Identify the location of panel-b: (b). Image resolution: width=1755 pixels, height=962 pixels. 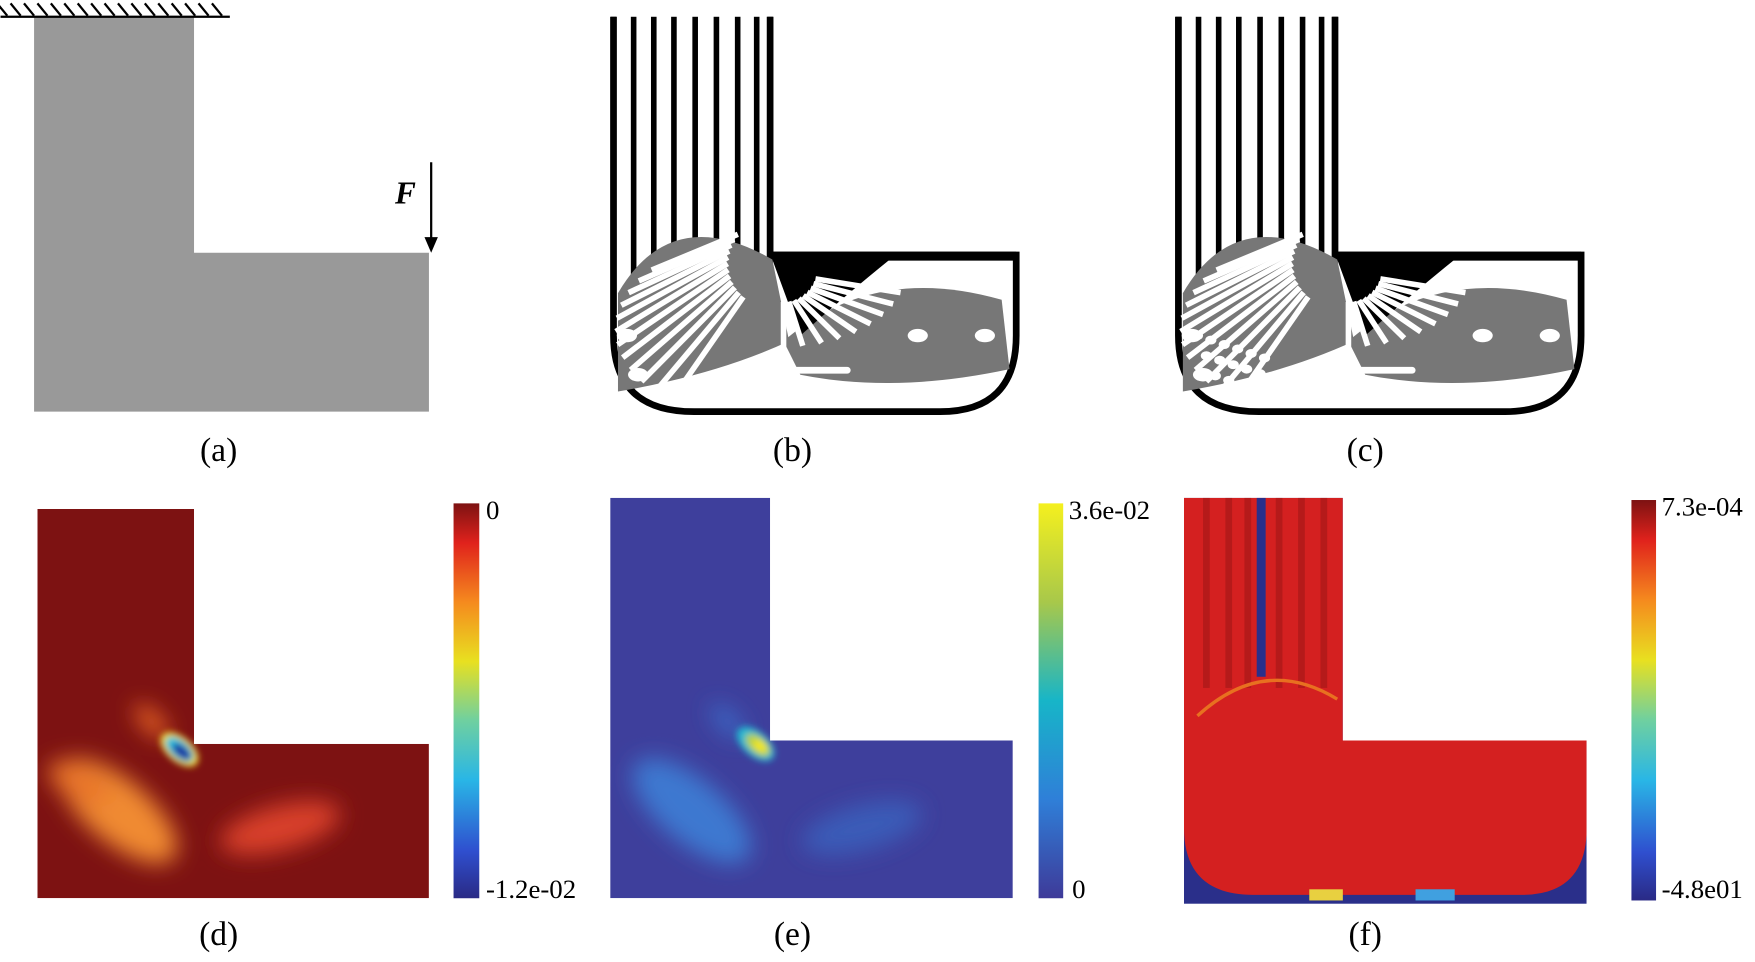
(815, 242).